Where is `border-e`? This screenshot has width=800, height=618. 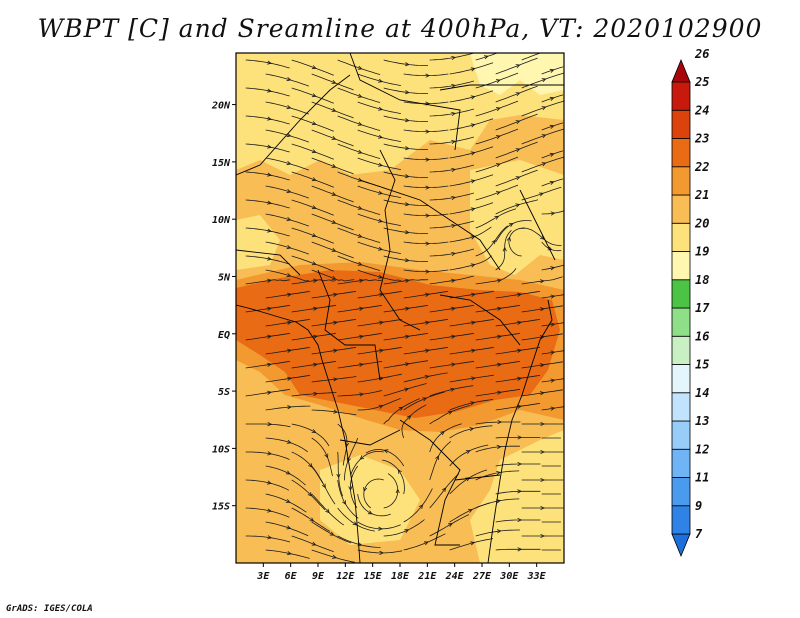 border-e is located at coordinates (480, 320).